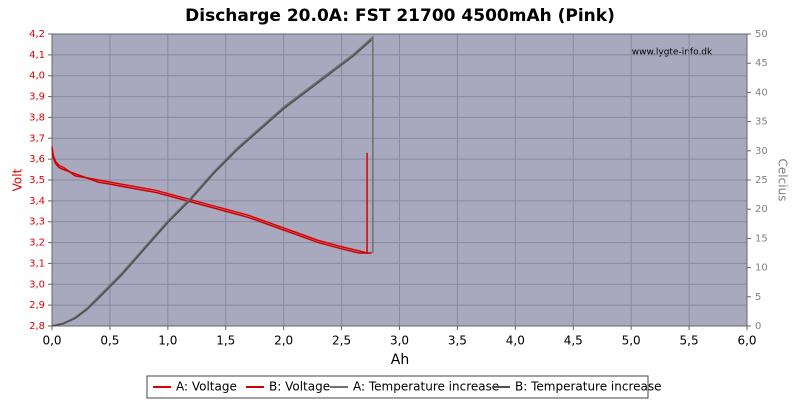  What do you see at coordinates (225, 341) in the screenshot?
I see `x-tick-label: 1,5` at bounding box center [225, 341].